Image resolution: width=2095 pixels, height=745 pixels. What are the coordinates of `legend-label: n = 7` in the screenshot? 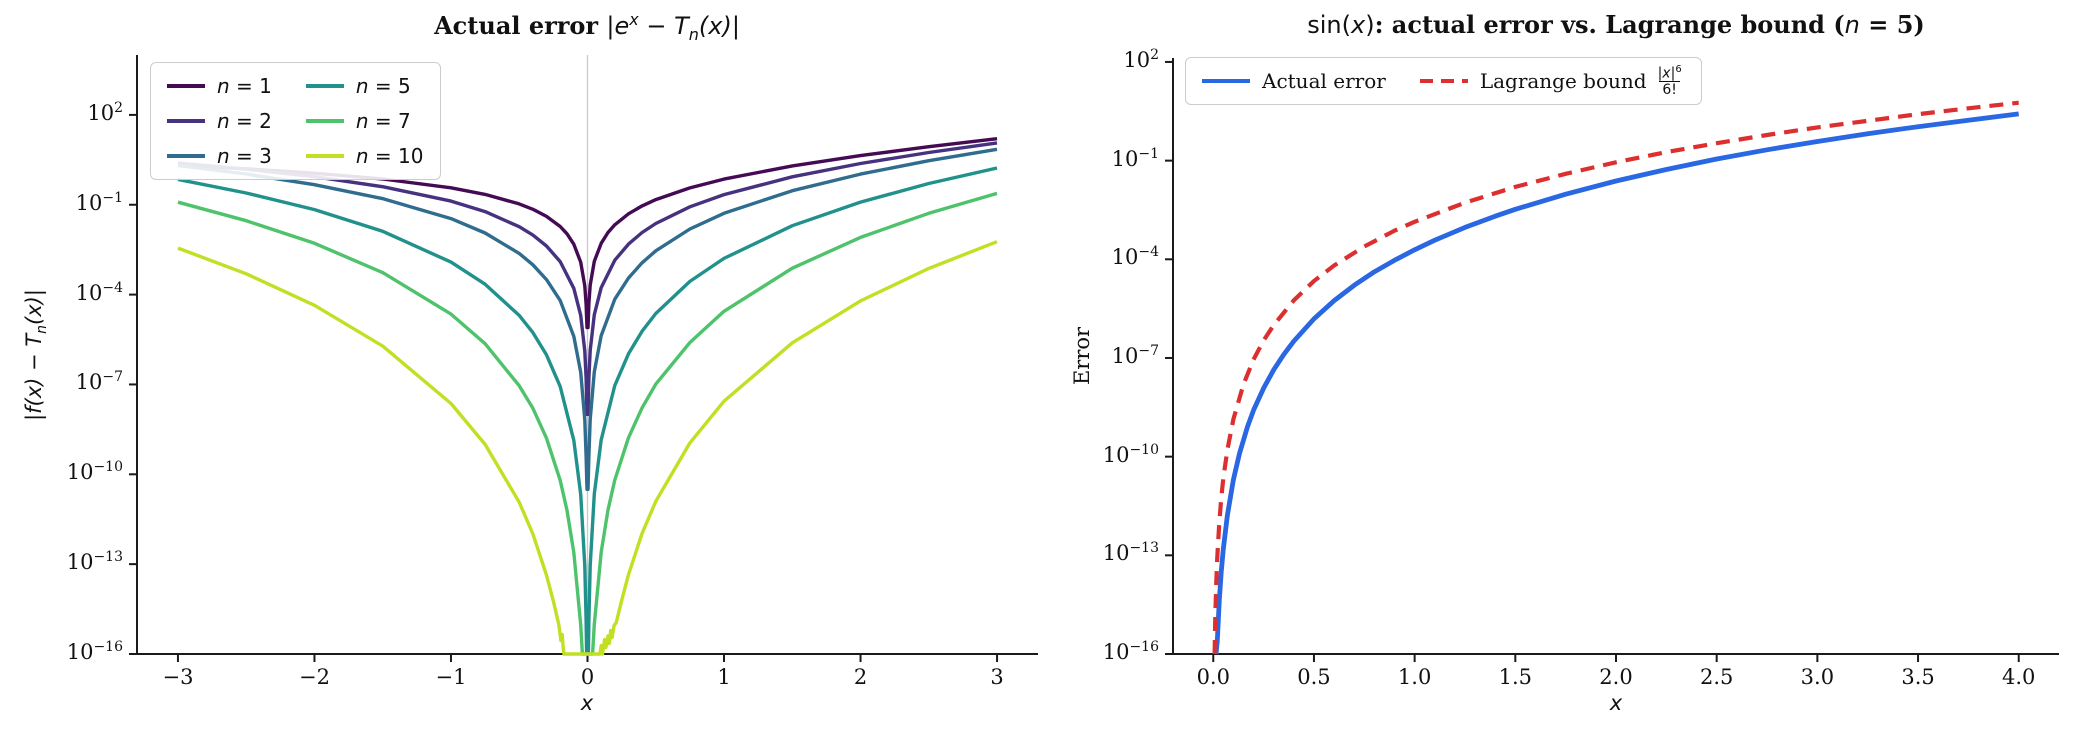 It's located at (383, 121).